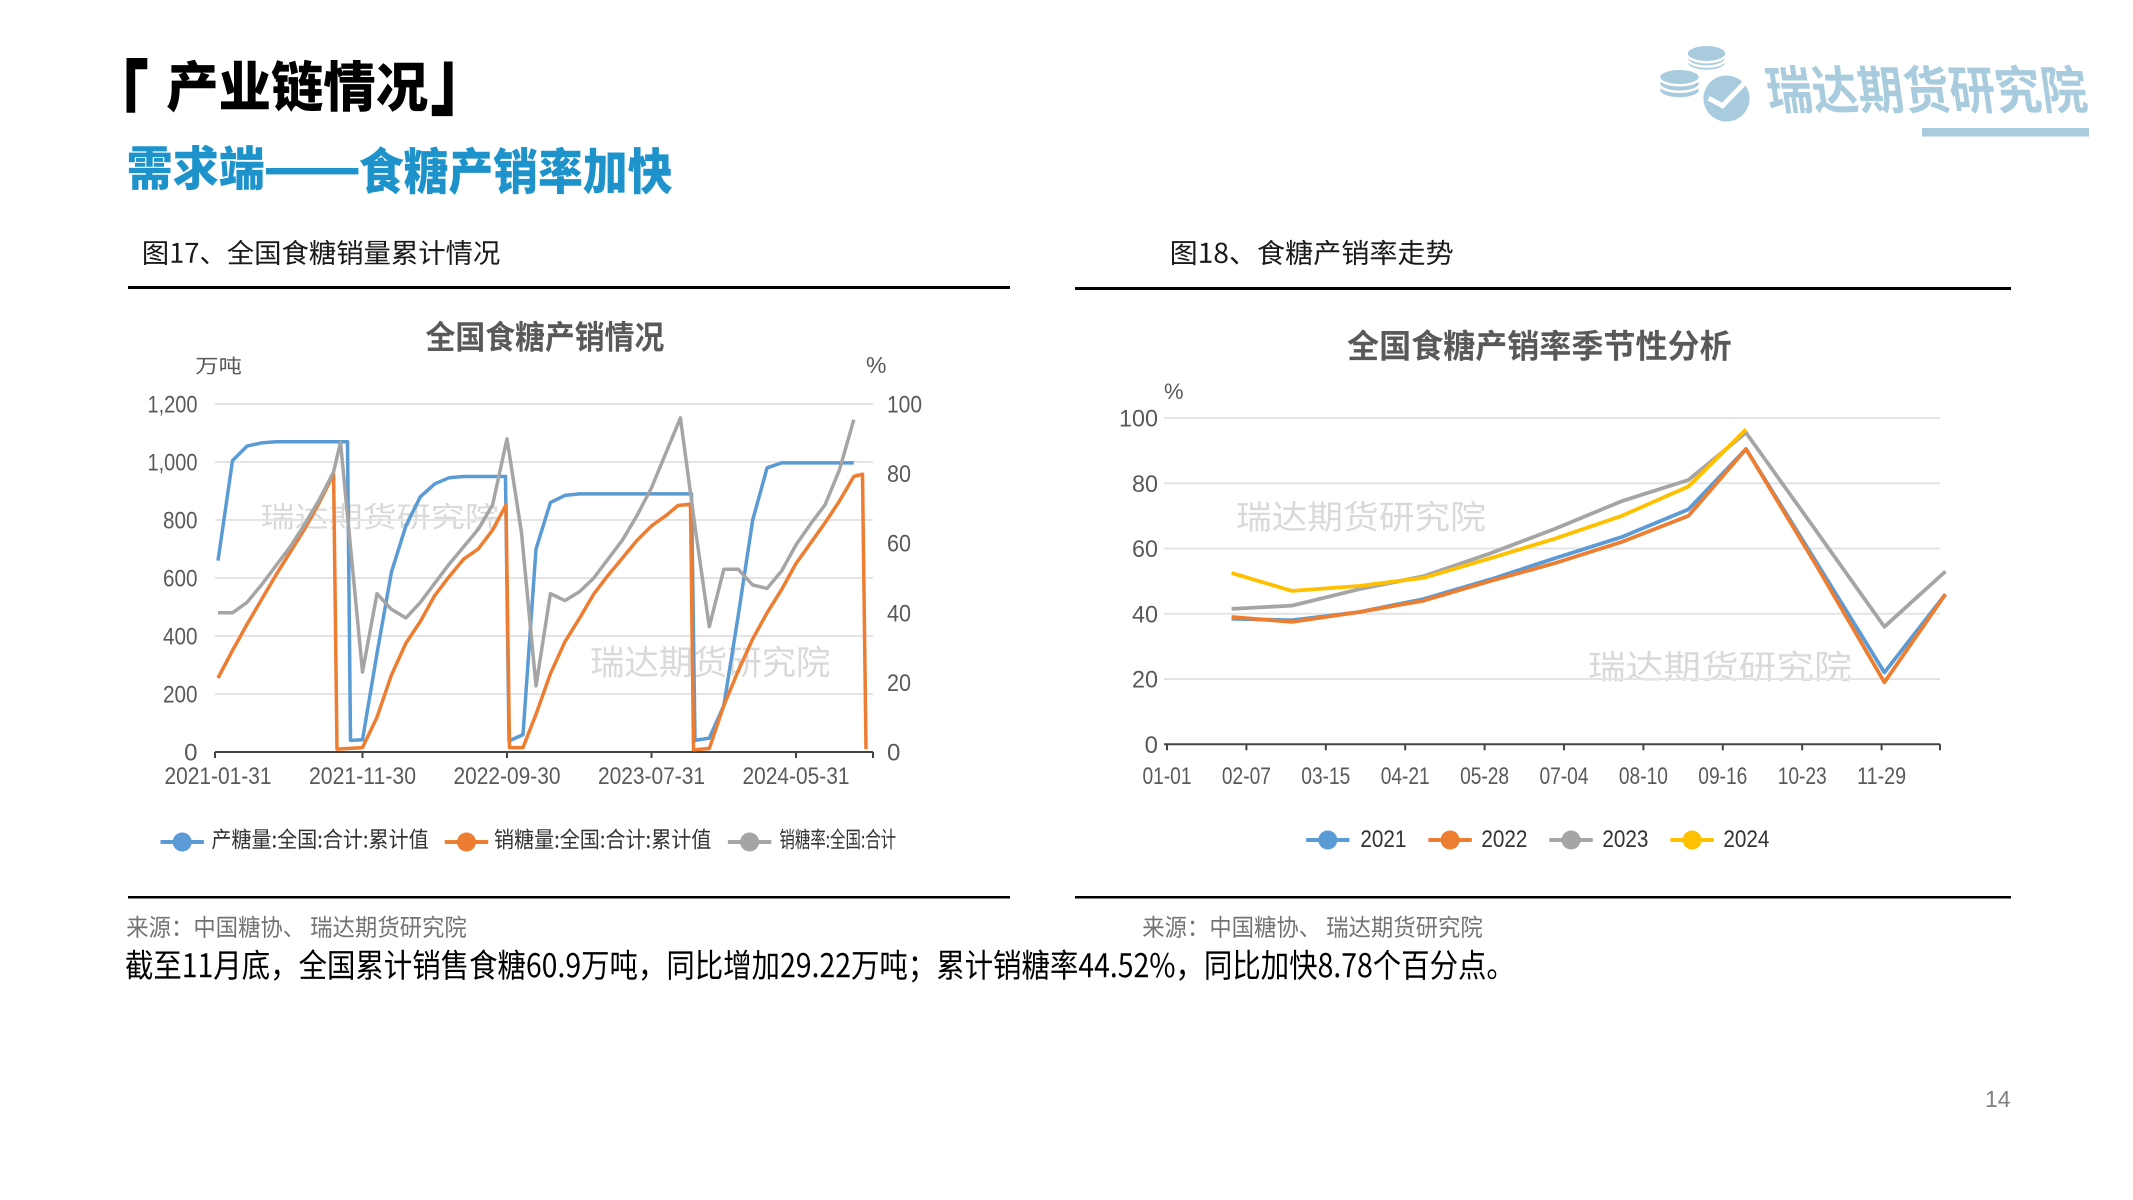 This screenshot has height=1200, width=2133. I want to click on svg-text: 14, so click(1998, 1099).